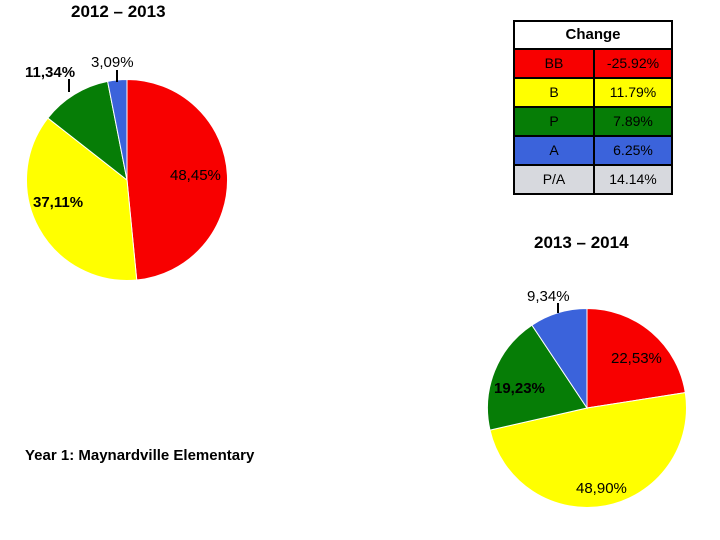 The width and height of the screenshot is (720, 540). Describe the element at coordinates (633, 150) in the screenshot. I see `row-value: 6.25%` at that location.